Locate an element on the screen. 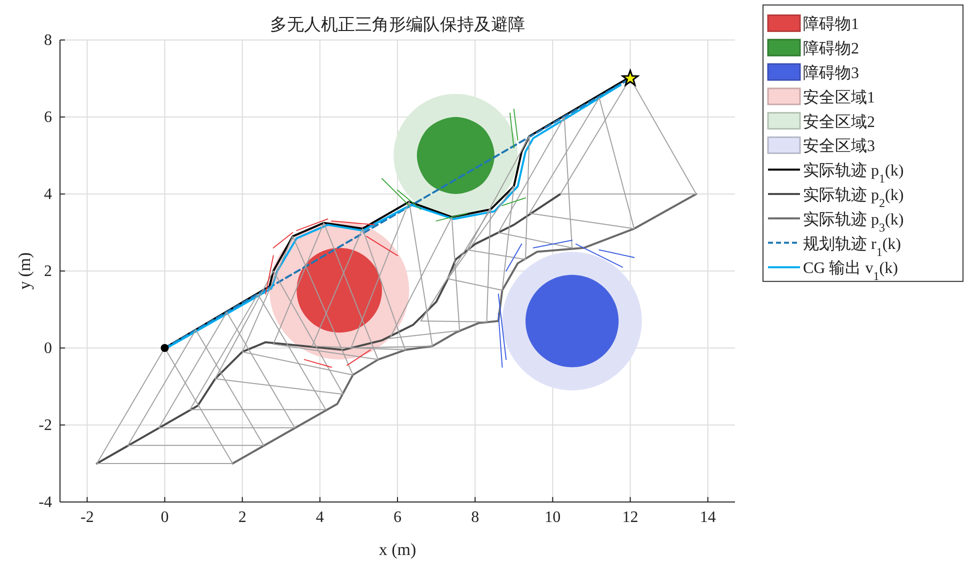 Image resolution: width=965 pixels, height=563 pixels. x-tick-label: 12 is located at coordinates (630, 517).